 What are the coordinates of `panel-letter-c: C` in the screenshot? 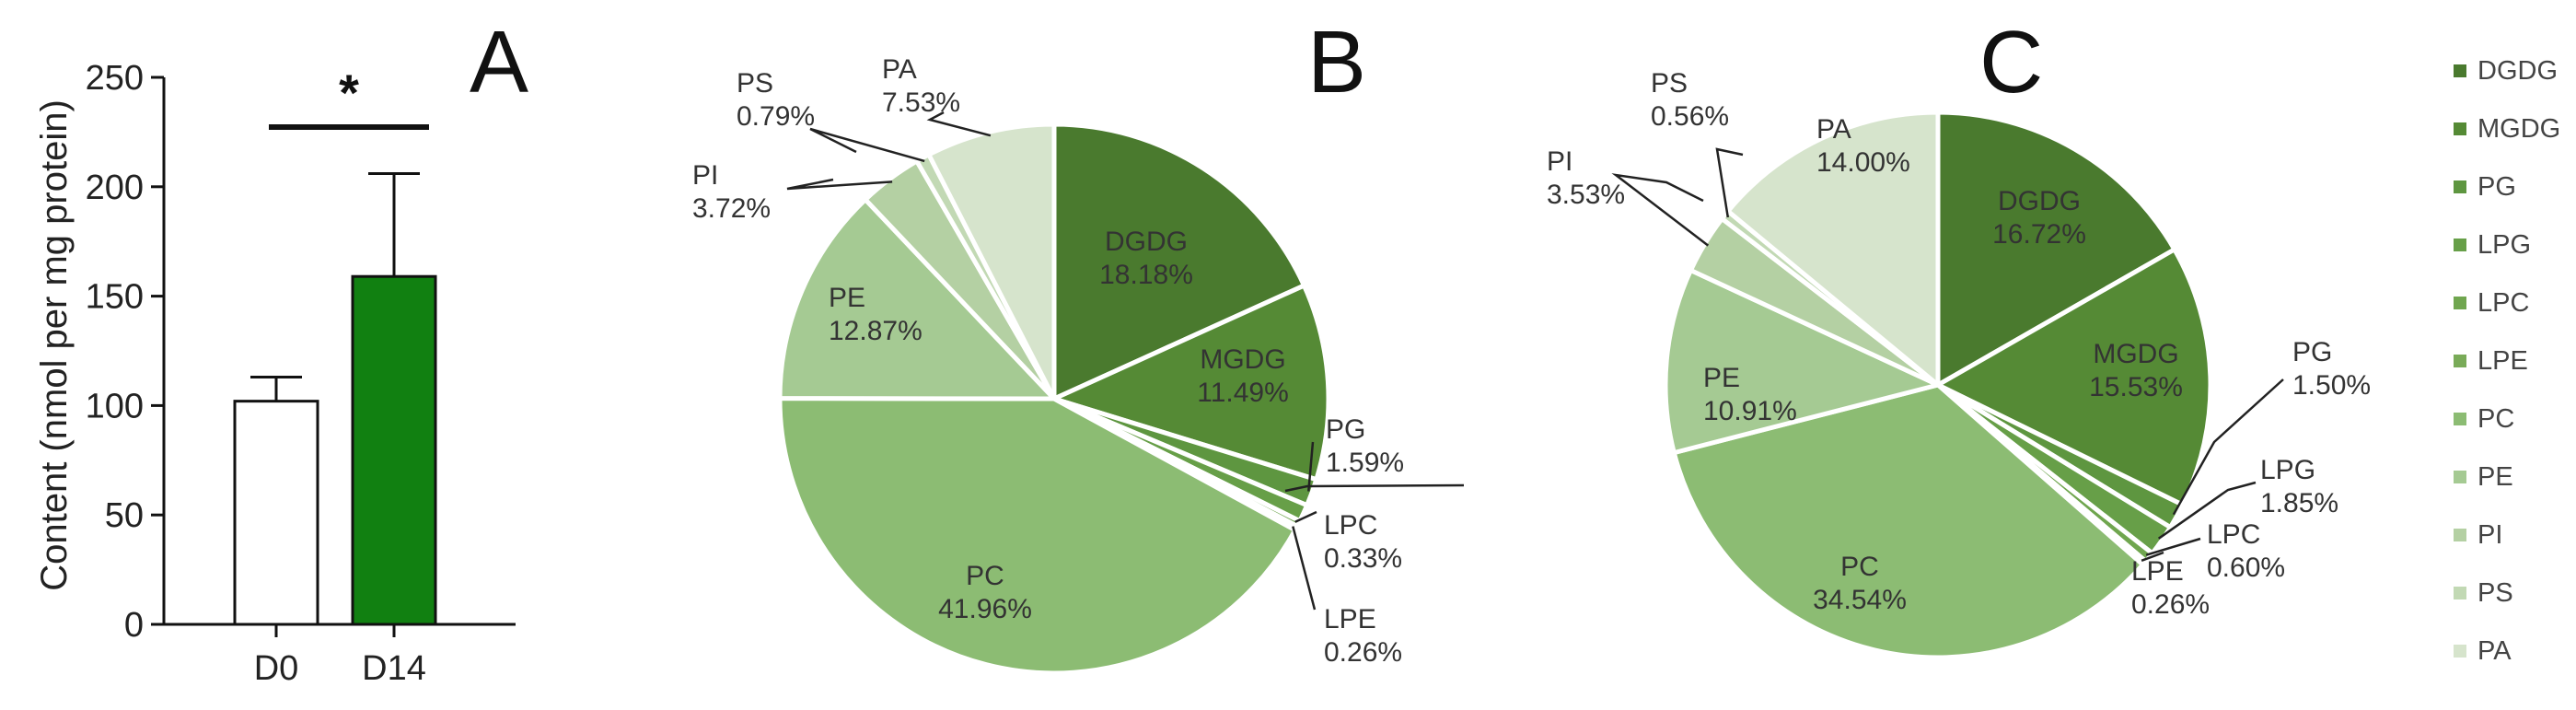 It's located at (2011, 62).